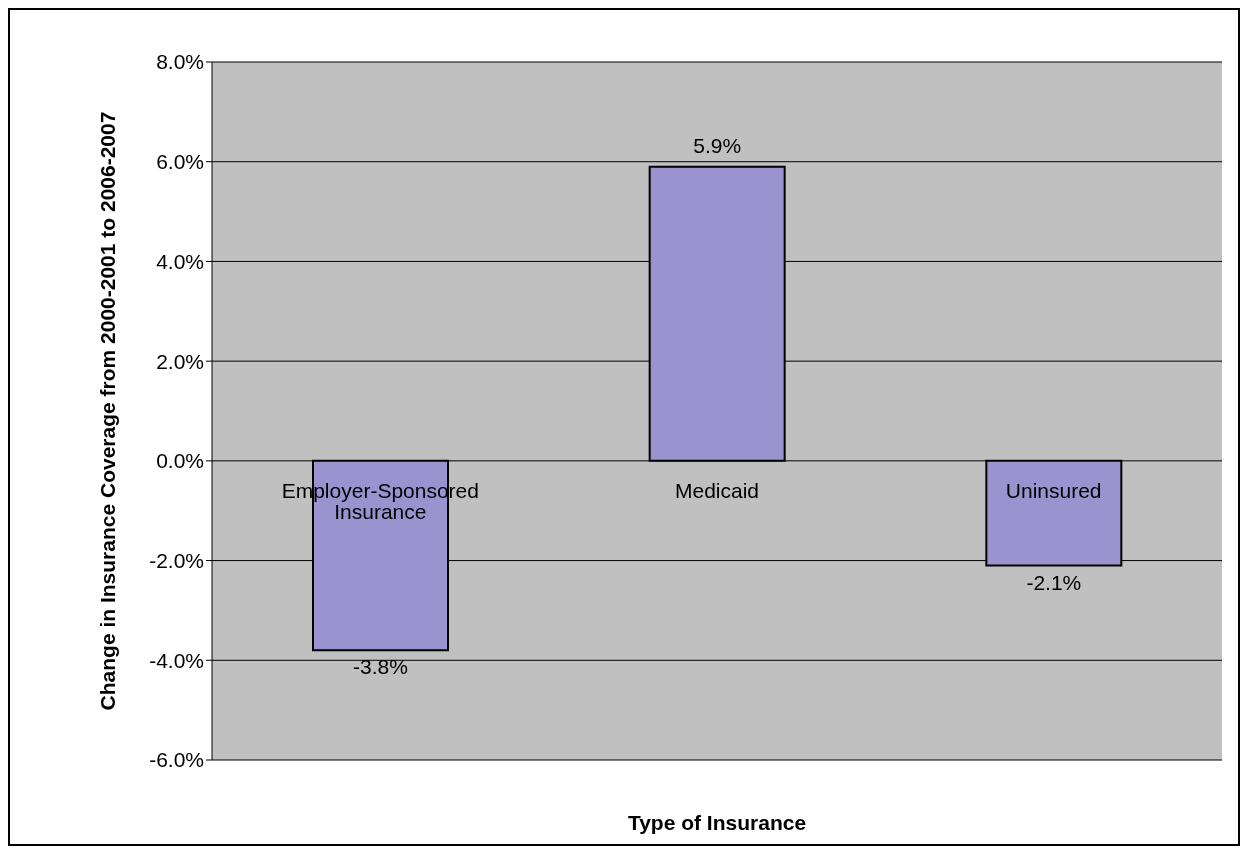 The image size is (1244, 850). Describe the element at coordinates (176, 760) in the screenshot. I see `y-tick-label: -6.0%` at that location.